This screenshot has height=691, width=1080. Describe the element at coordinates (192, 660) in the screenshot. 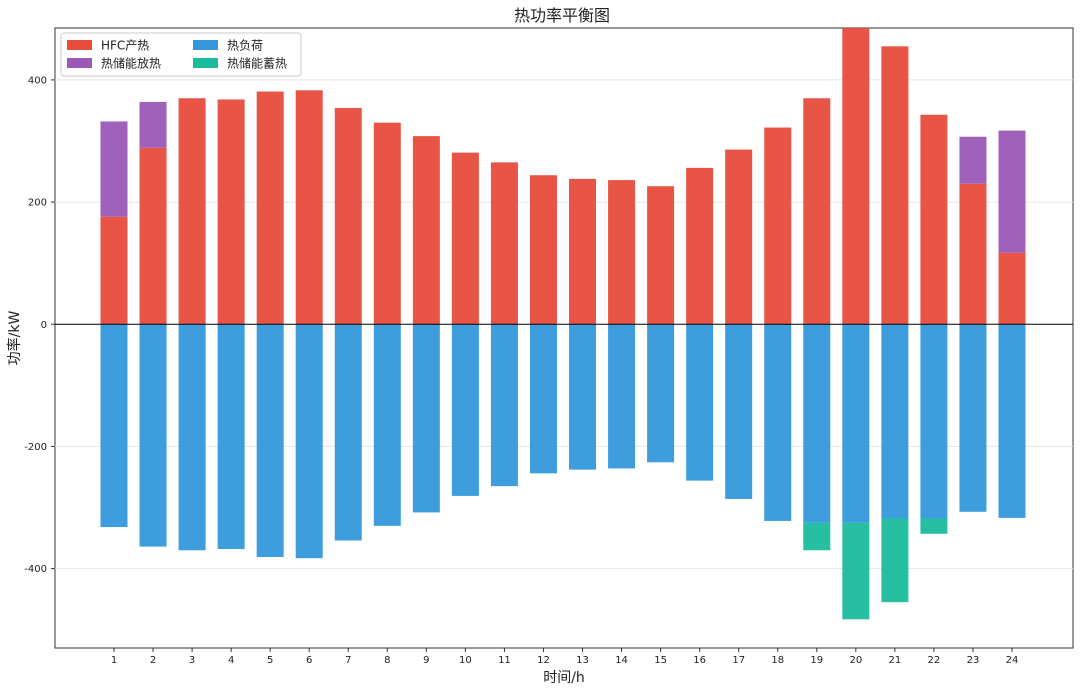

I see `x-tick-label: 3` at that location.